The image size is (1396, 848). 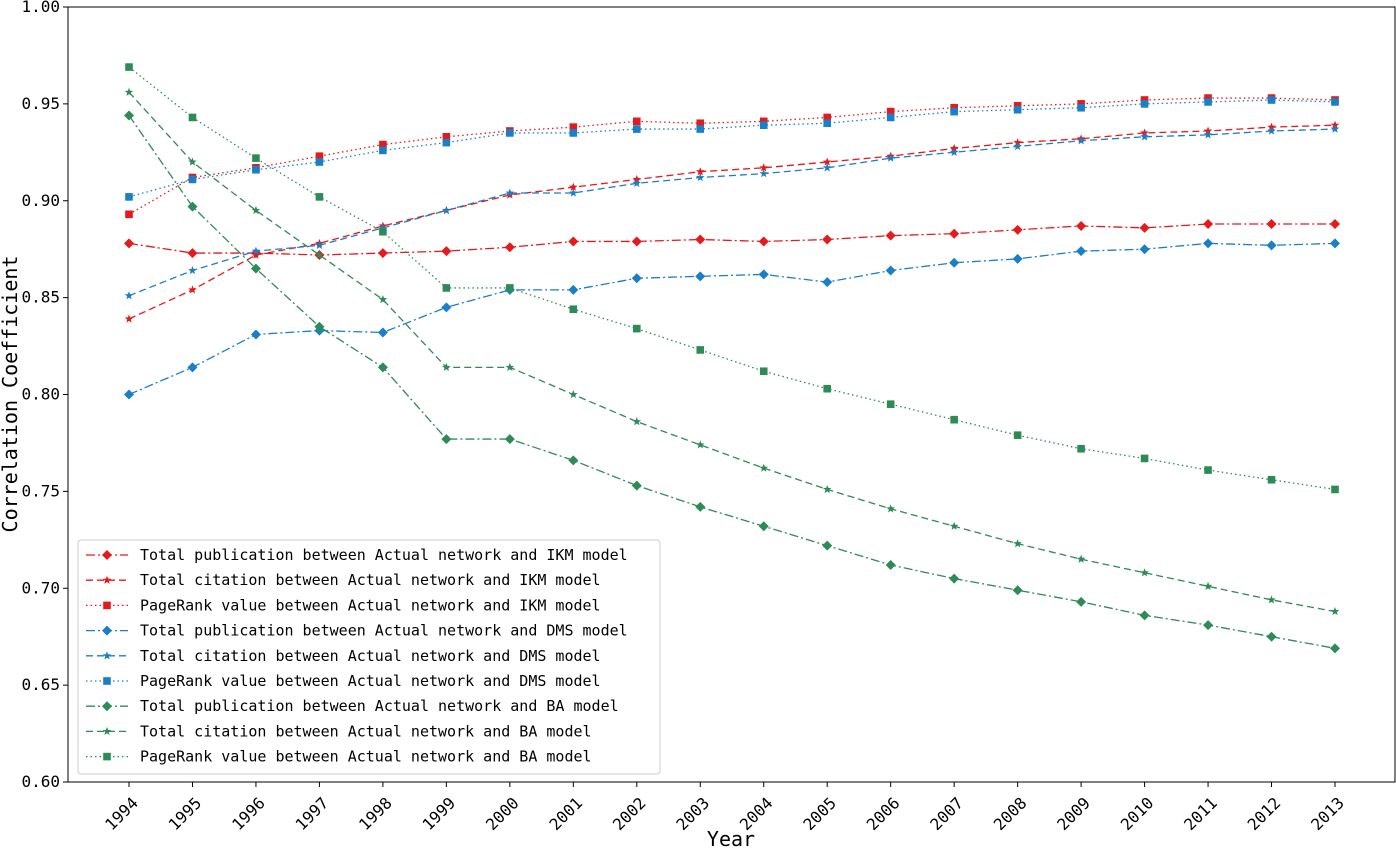 I want to click on x-tick-label: 2013, so click(x=1327, y=813).